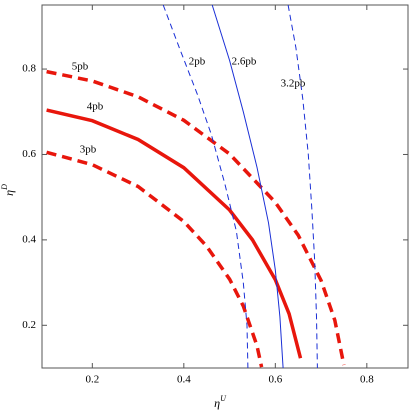 The image size is (415, 414). I want to click on x-tick-label: 0.6, so click(275, 380).